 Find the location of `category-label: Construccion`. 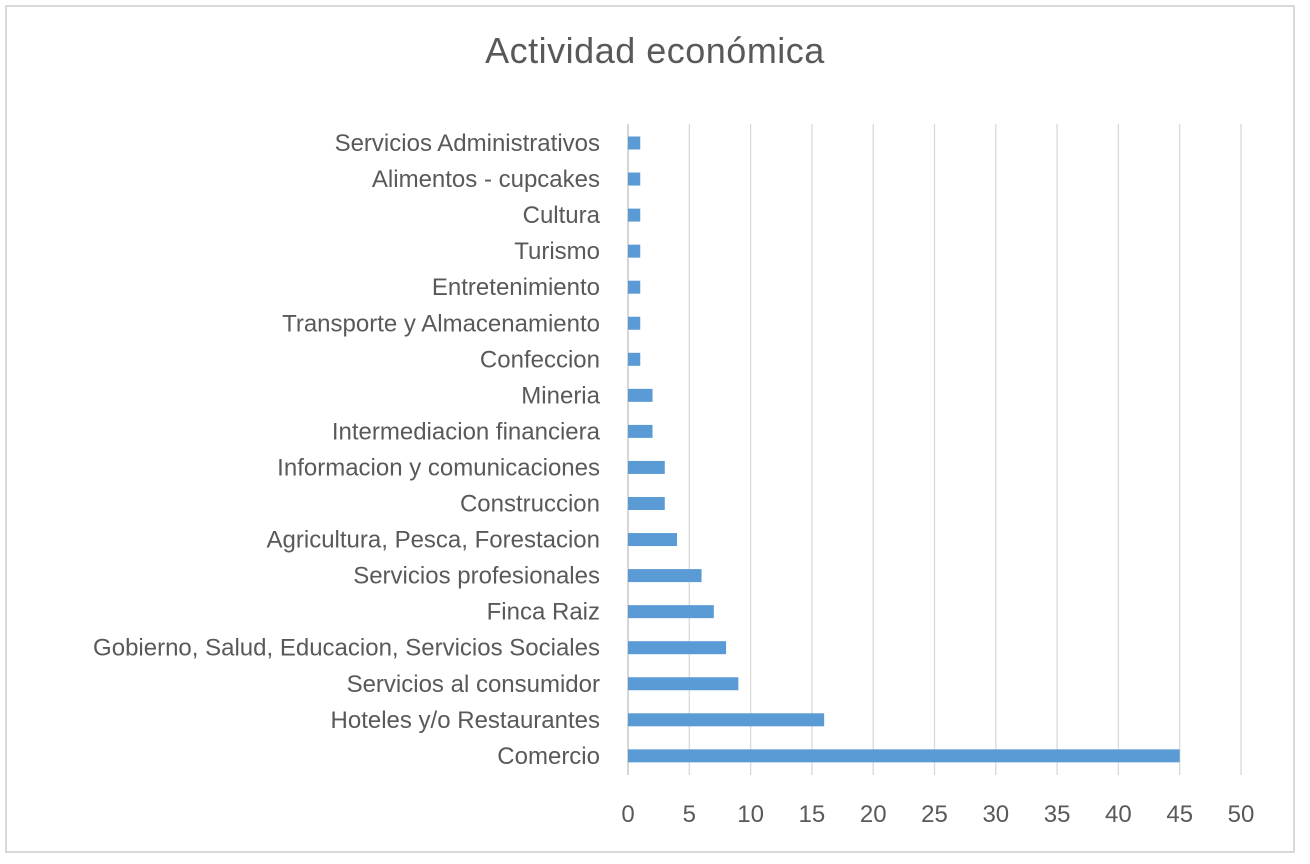

category-label: Construccion is located at coordinates (530, 504).